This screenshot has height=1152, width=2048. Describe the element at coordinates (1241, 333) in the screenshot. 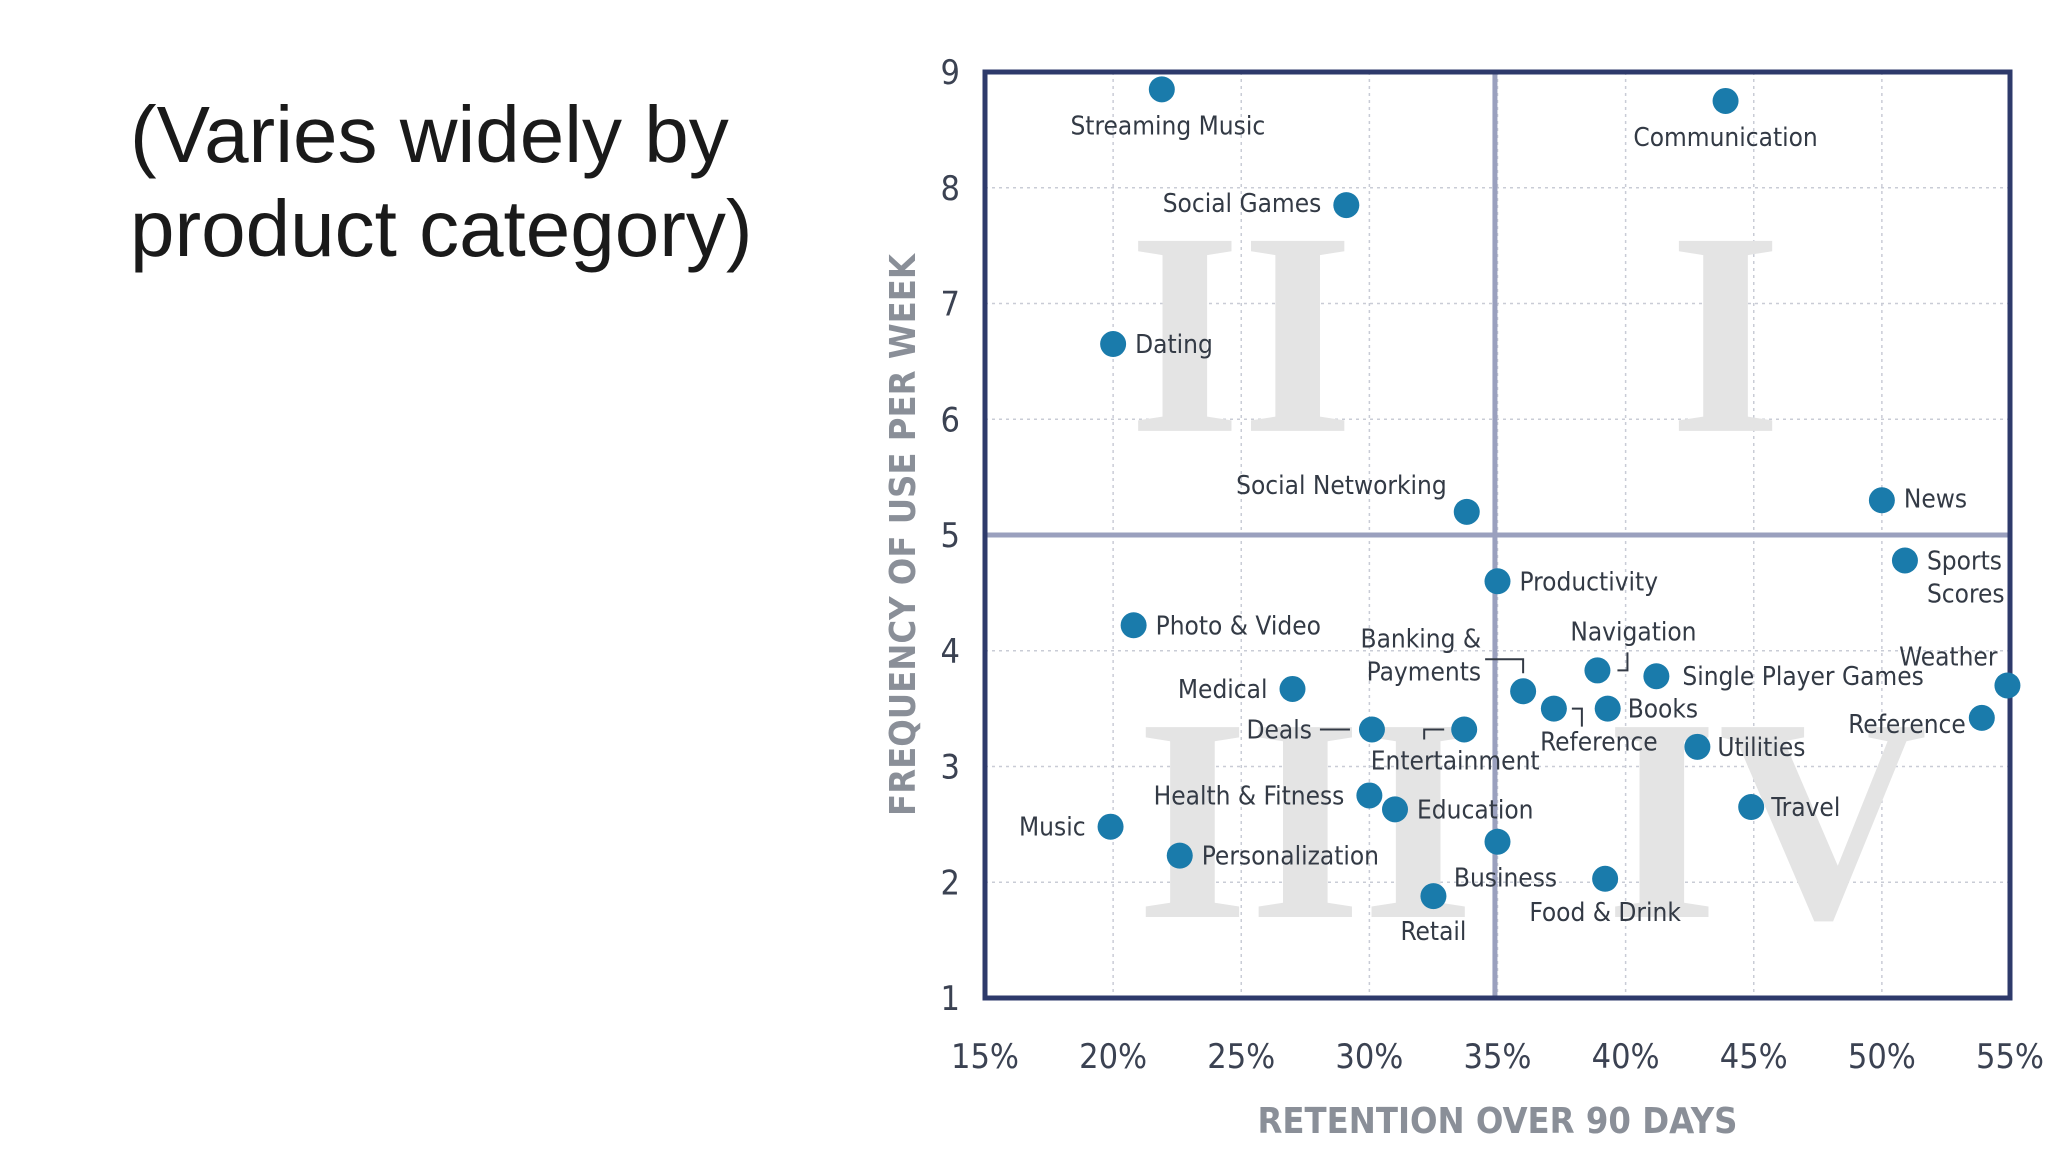

I see `quadrant-label: II` at that location.